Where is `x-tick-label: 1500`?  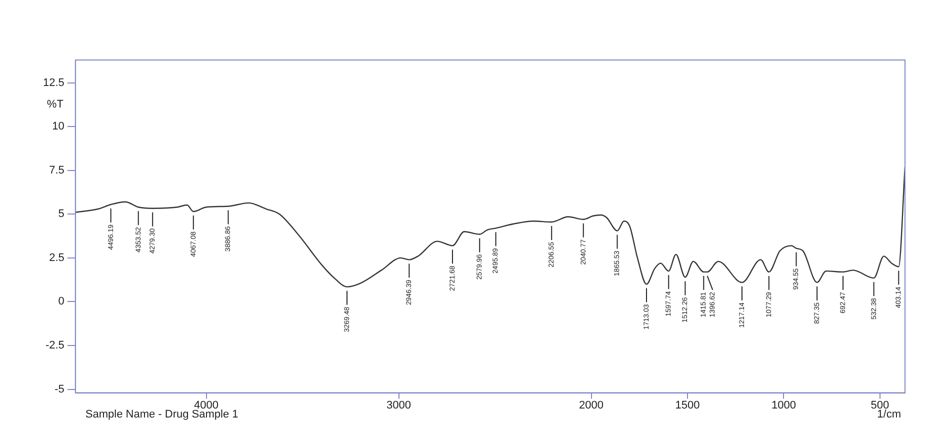 x-tick-label: 1500 is located at coordinates (687, 405).